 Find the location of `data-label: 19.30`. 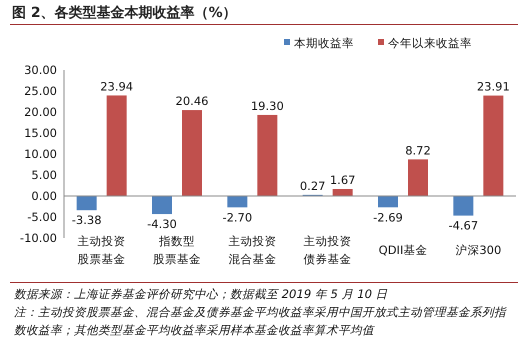

data-label: 19.30 is located at coordinates (267, 105).